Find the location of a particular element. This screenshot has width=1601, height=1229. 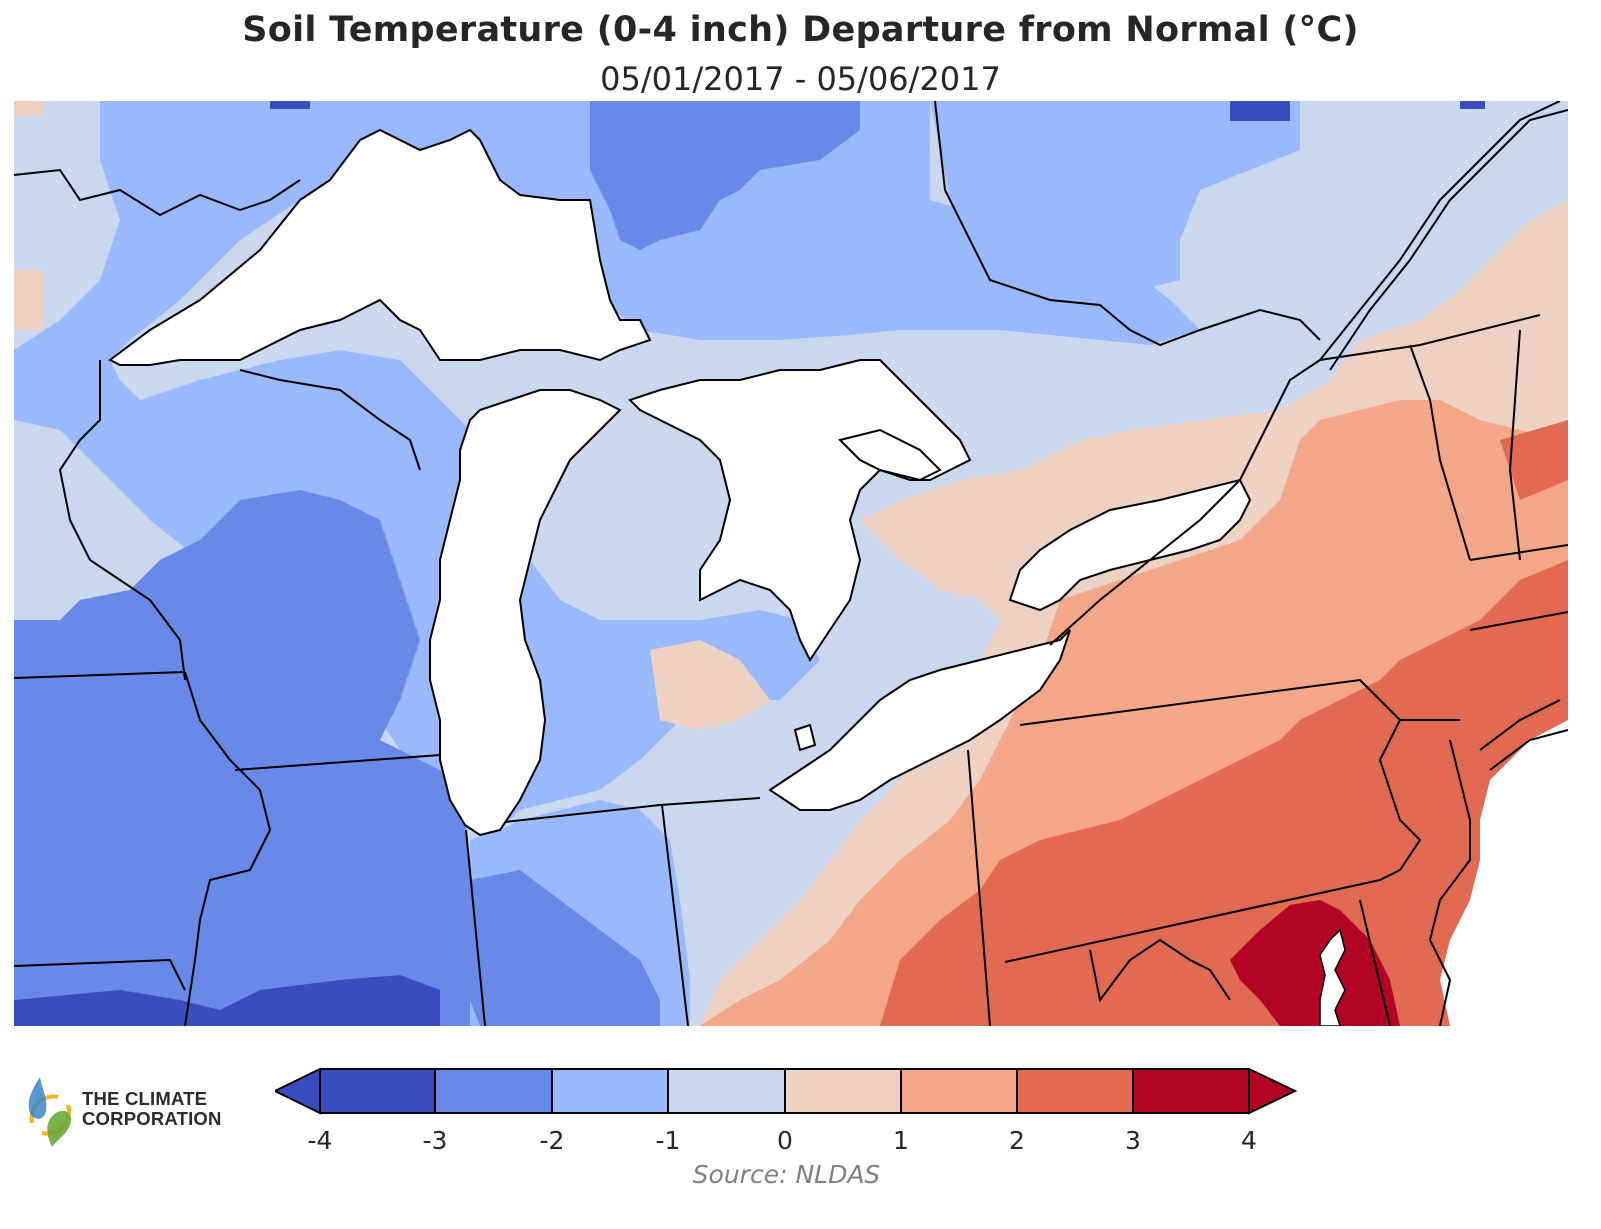

lake-superior is located at coordinates (380, 247).